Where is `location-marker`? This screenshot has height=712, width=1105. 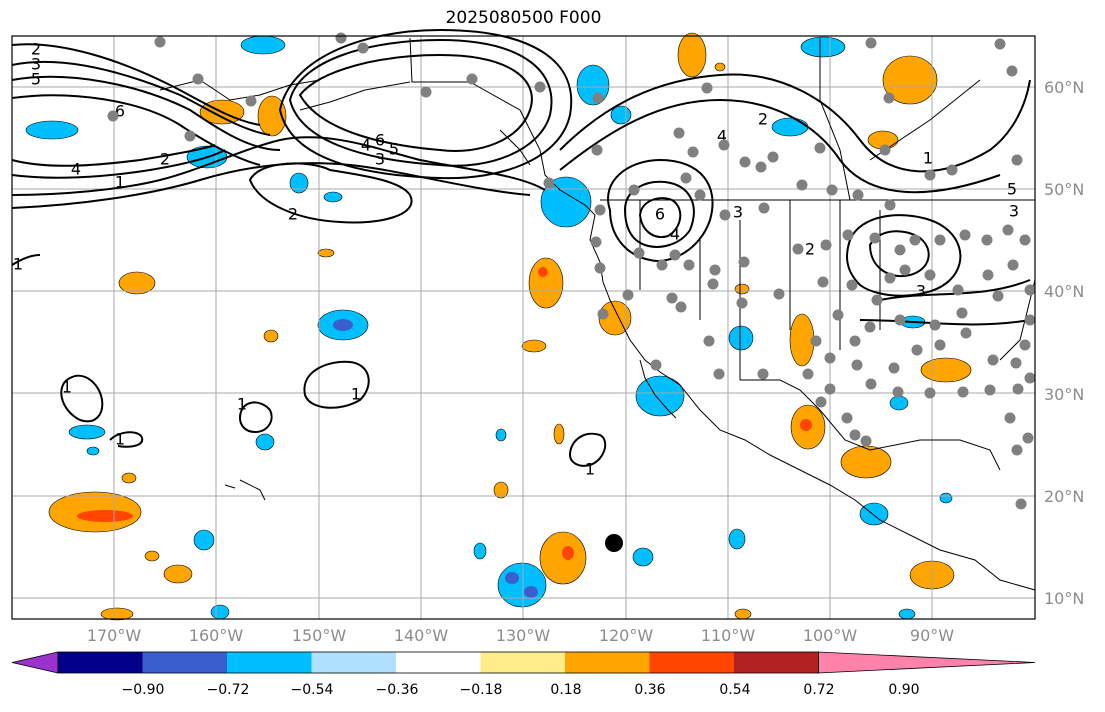 location-marker is located at coordinates (614, 543).